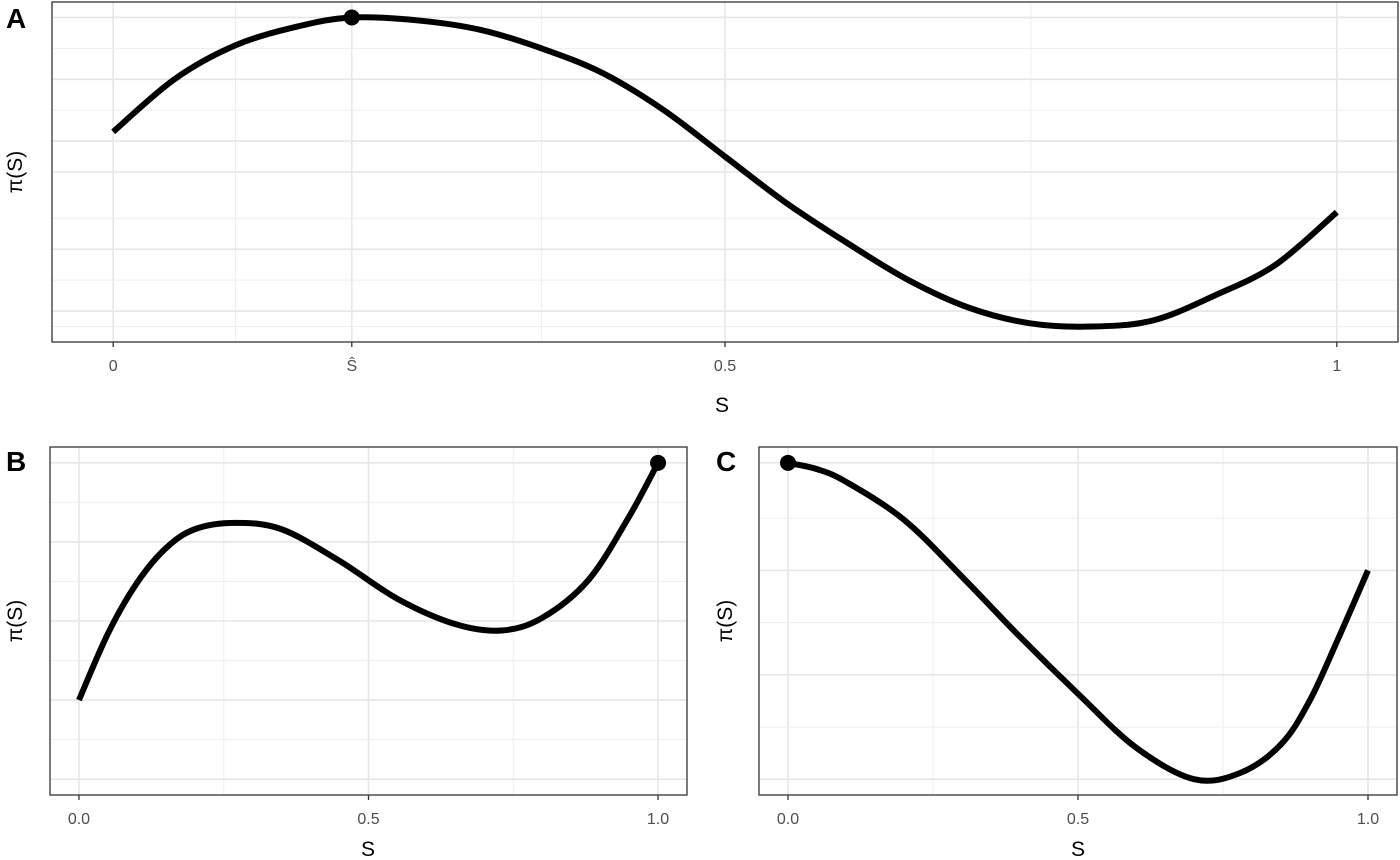  Describe the element at coordinates (351, 17) in the screenshot. I see `panel-a-highlight-point` at that location.